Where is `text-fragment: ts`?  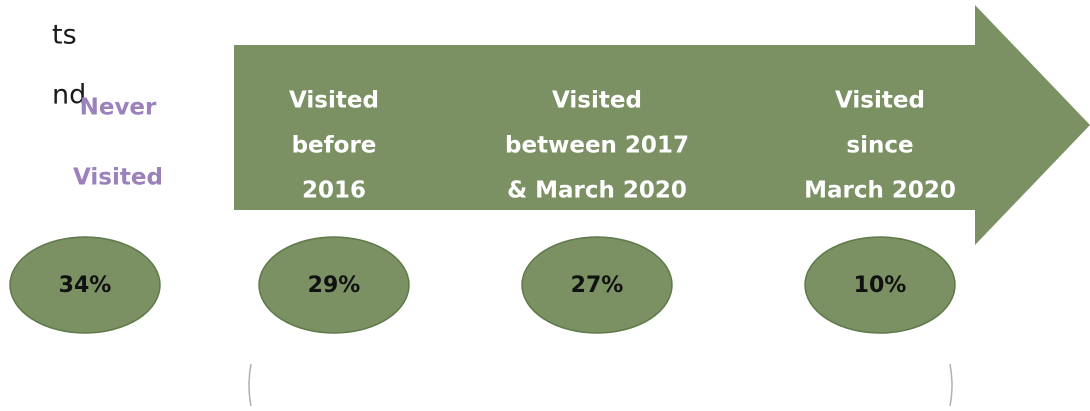
text-fragment: ts is located at coordinates (64, 35).